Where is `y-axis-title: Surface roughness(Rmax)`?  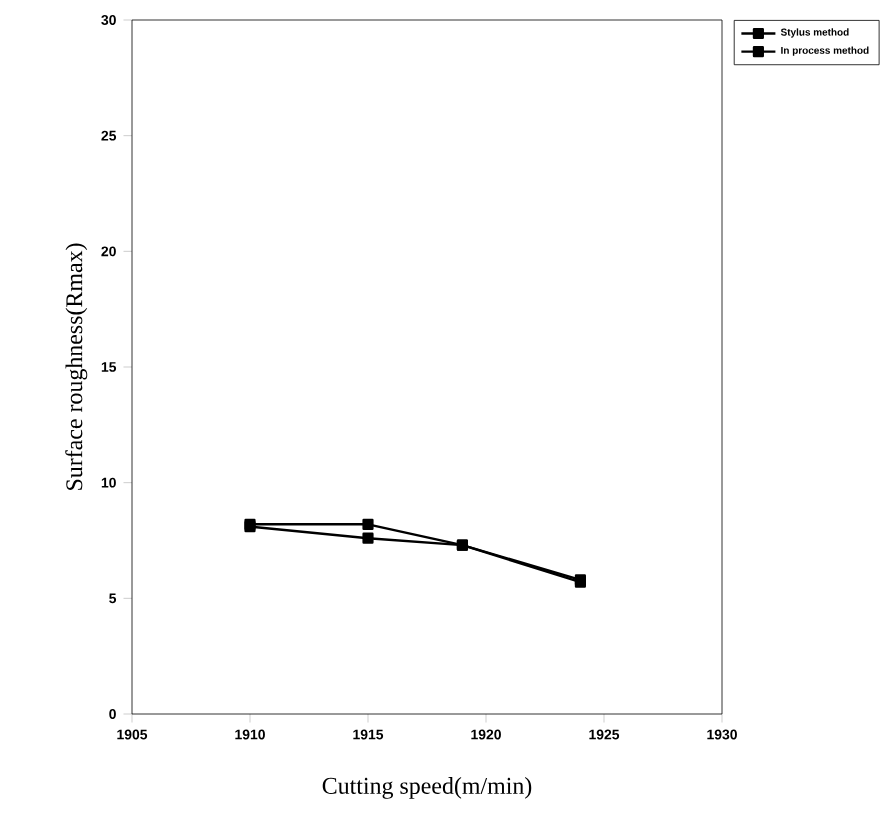 y-axis-title: Surface roughness(Rmax) is located at coordinates (76, 366).